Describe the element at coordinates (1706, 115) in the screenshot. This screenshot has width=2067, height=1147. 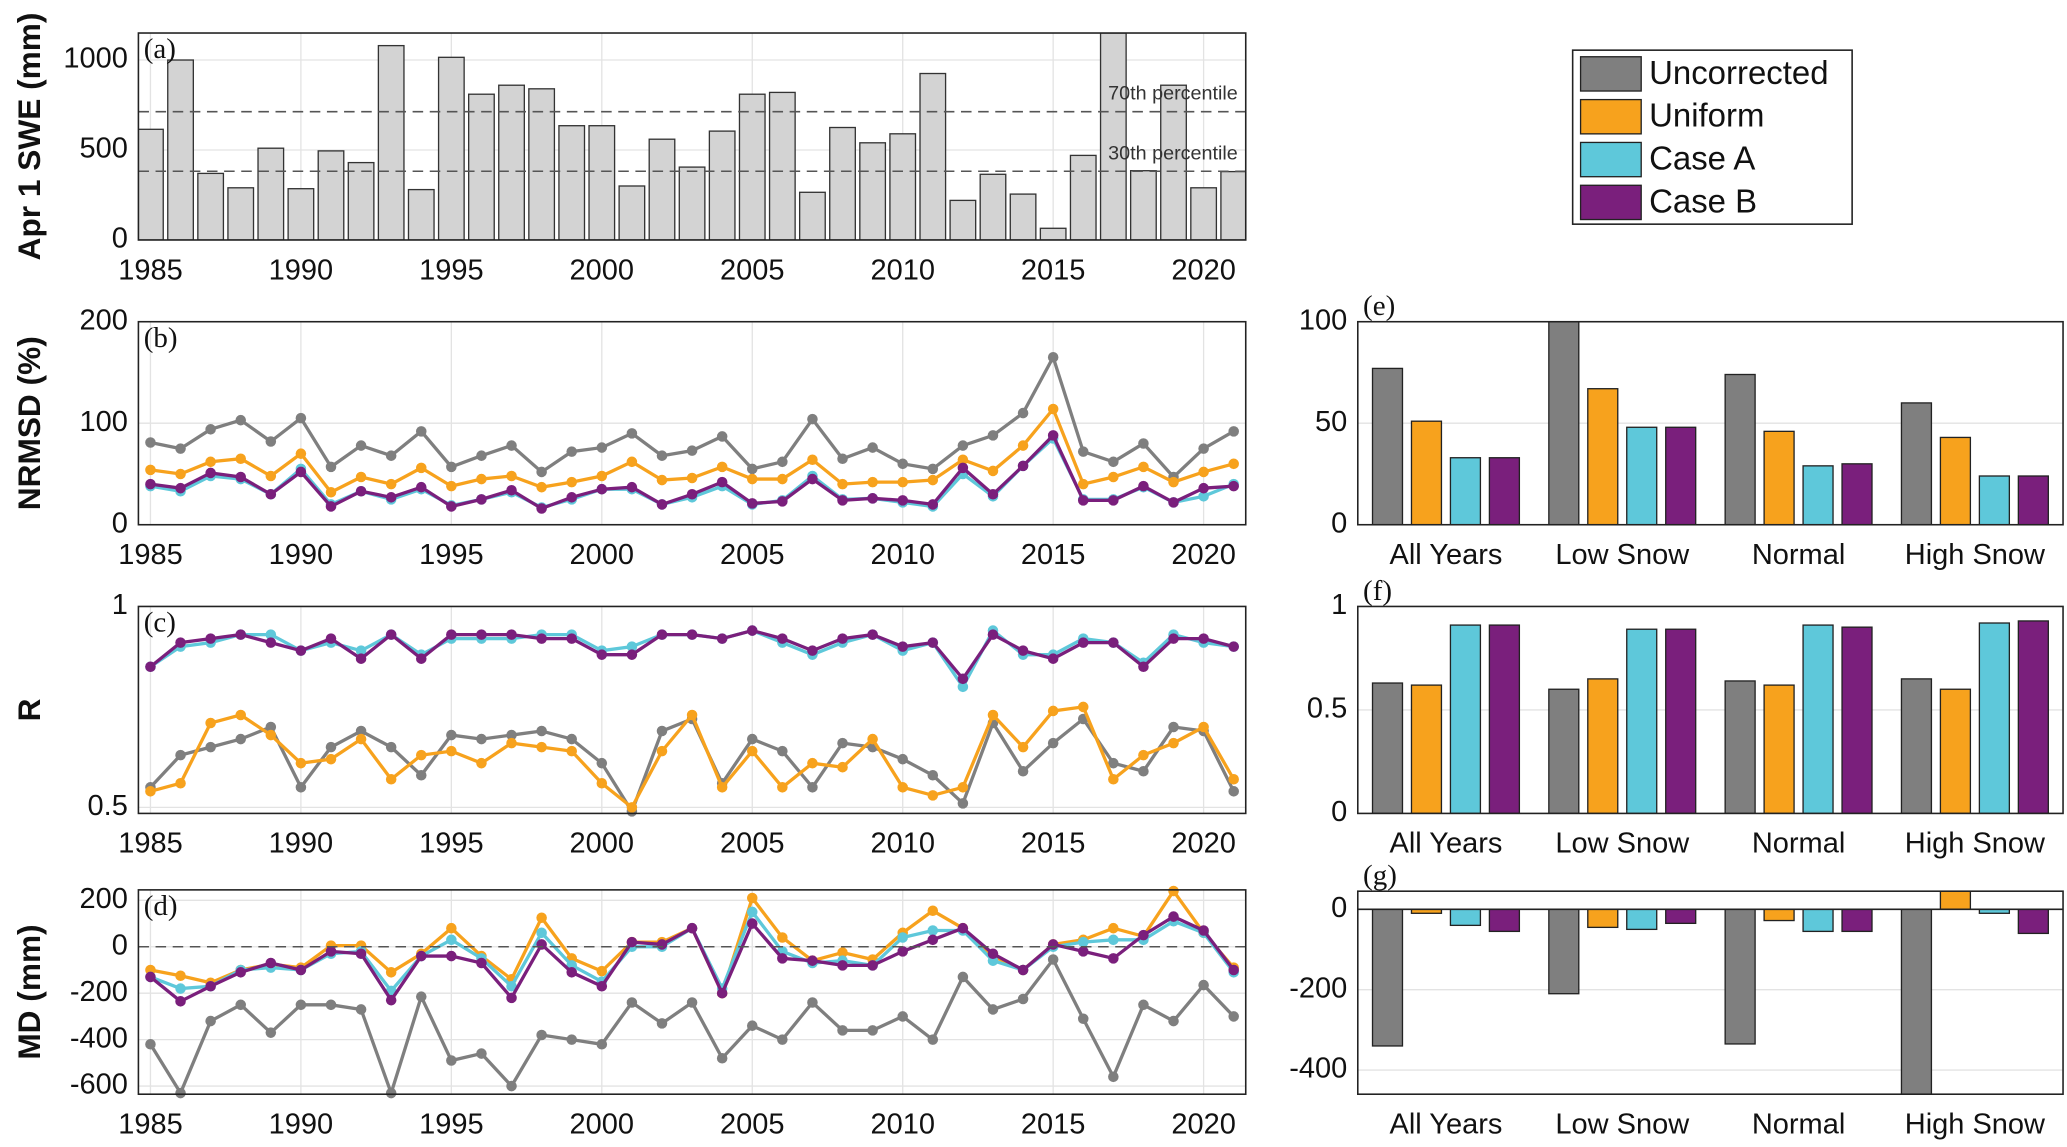
I see `legend-label: Uniform` at that location.